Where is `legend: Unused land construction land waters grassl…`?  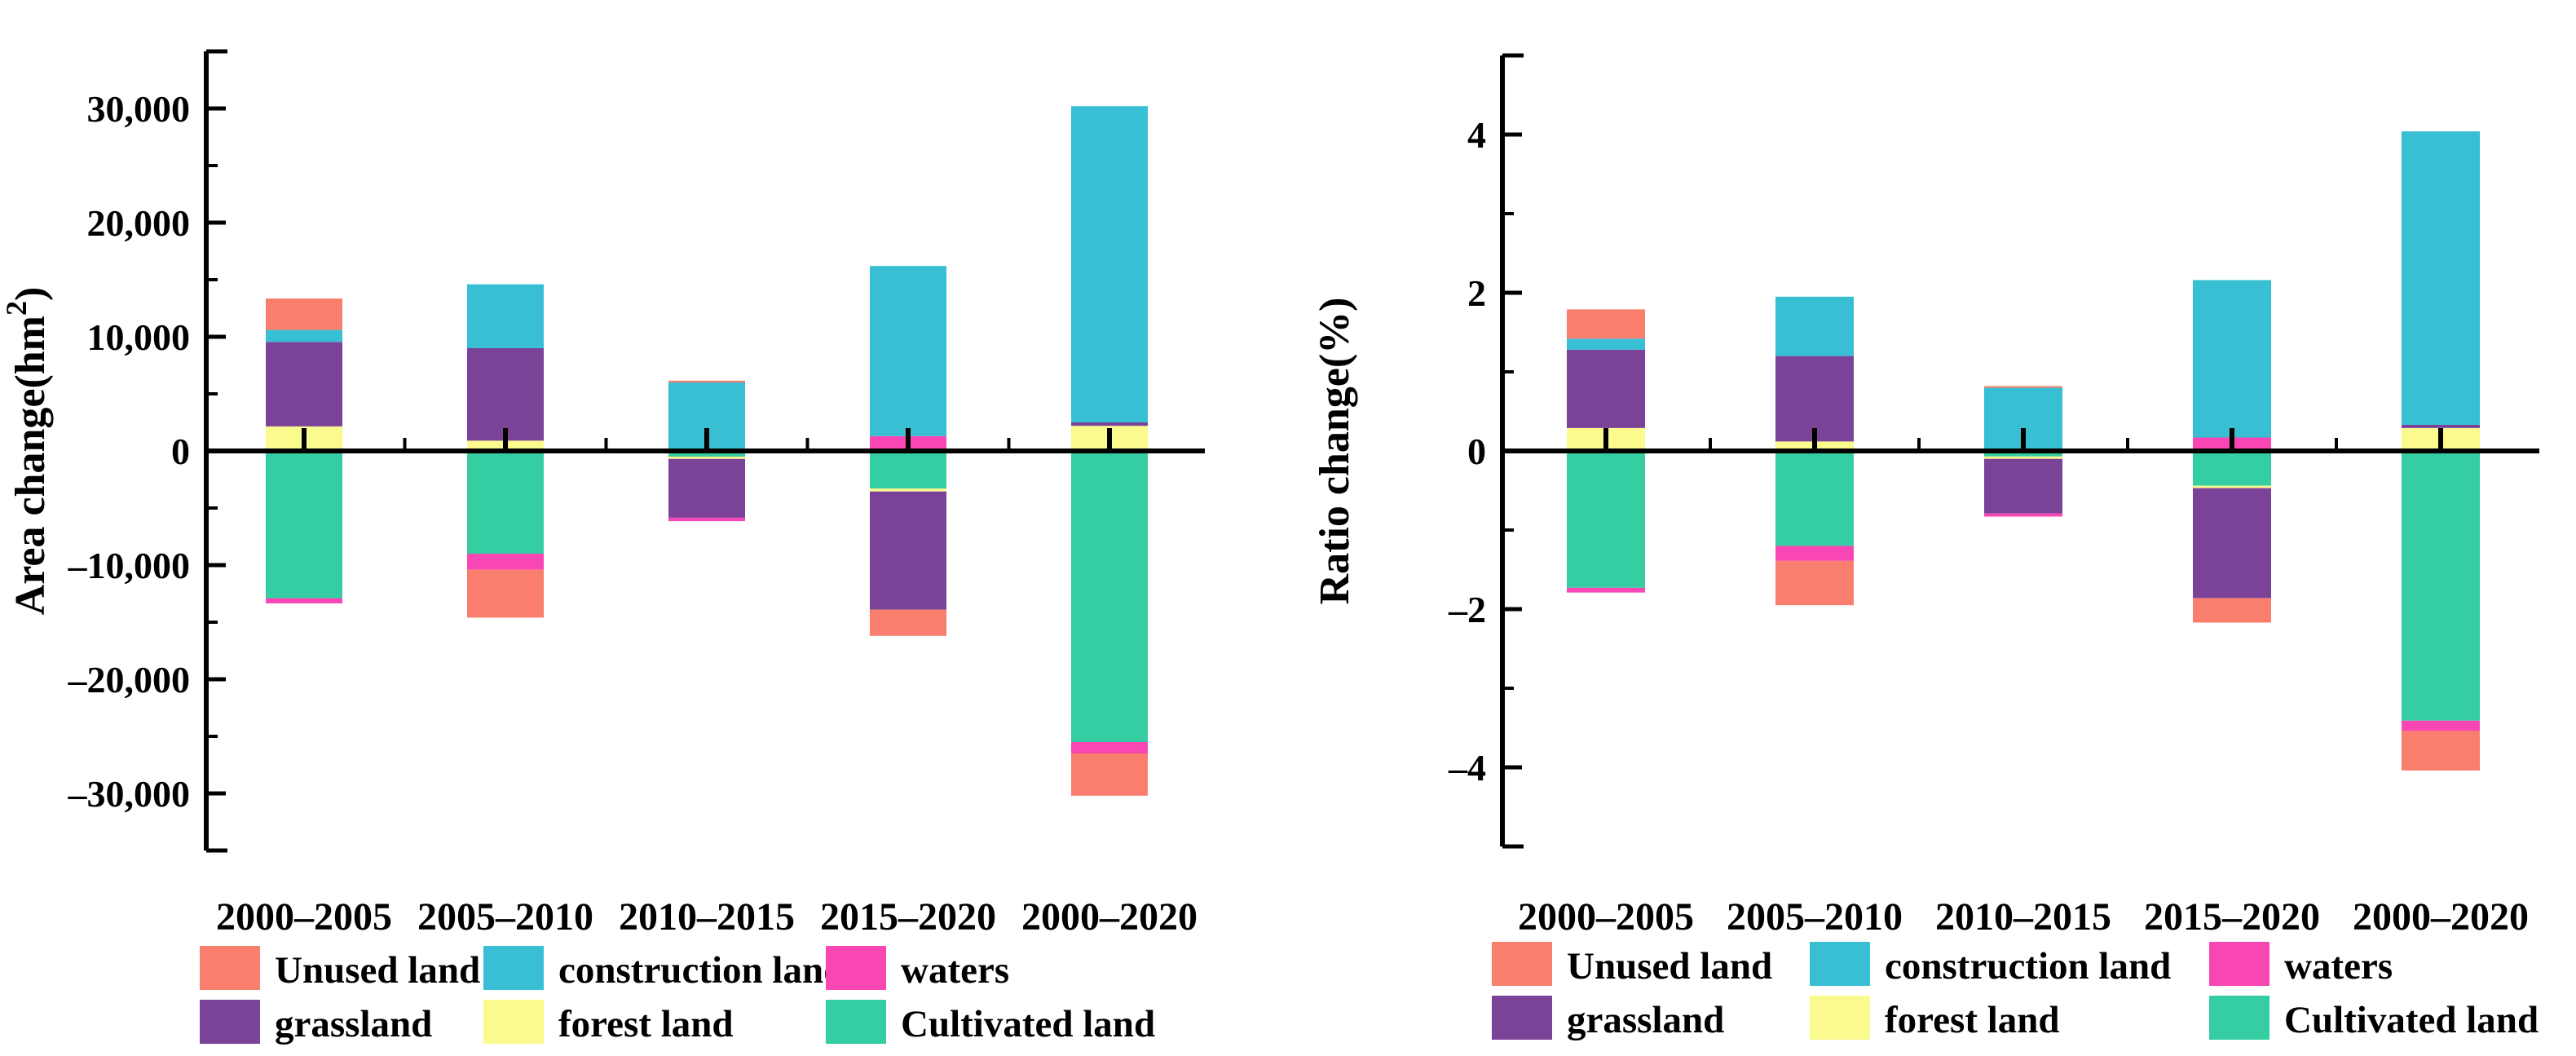
legend: Unused land construction land waters grassl… is located at coordinates (677, 996).